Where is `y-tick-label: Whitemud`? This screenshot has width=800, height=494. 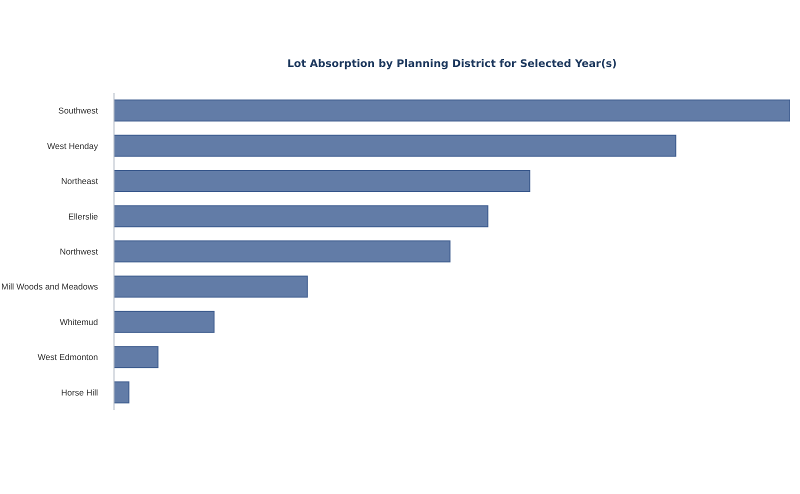 y-tick-label: Whitemud is located at coordinates (79, 321).